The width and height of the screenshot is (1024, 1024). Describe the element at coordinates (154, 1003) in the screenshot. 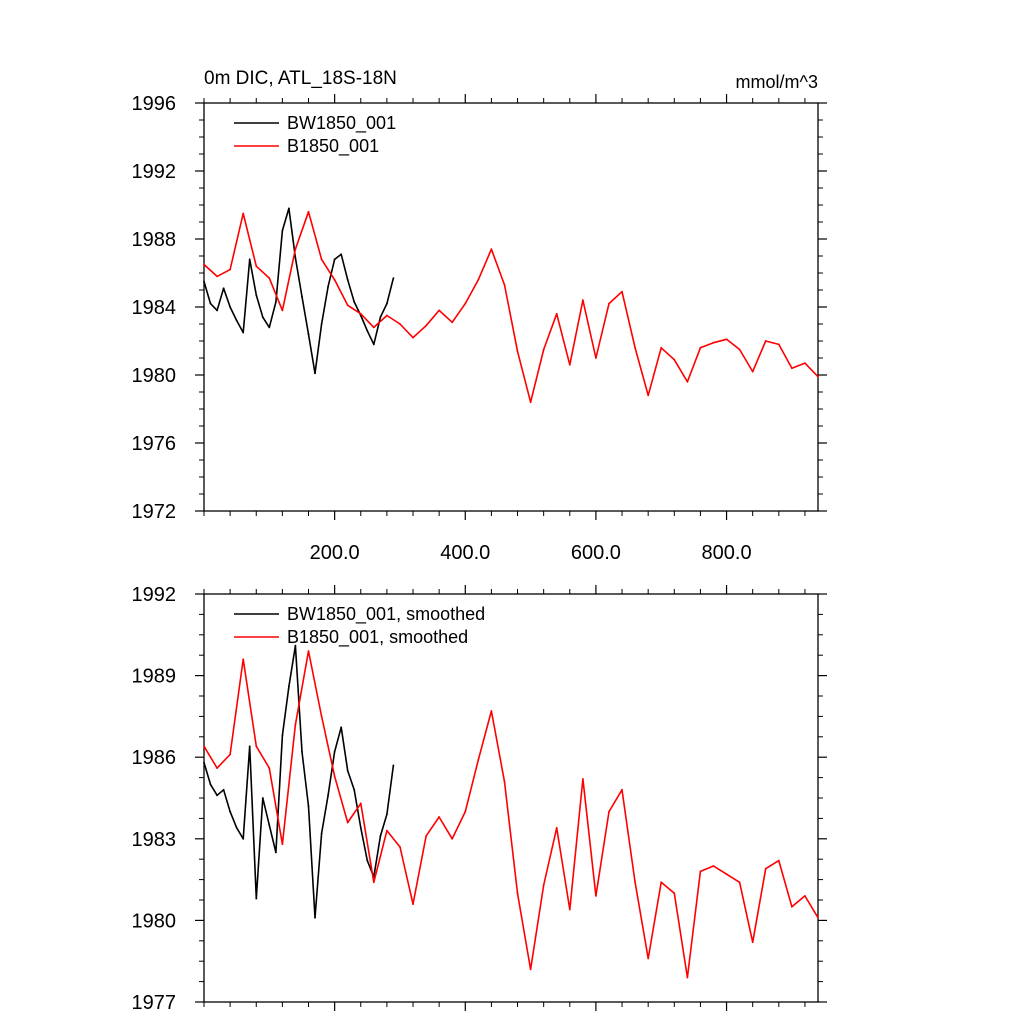

I see `y-tick-label: 1977` at that location.